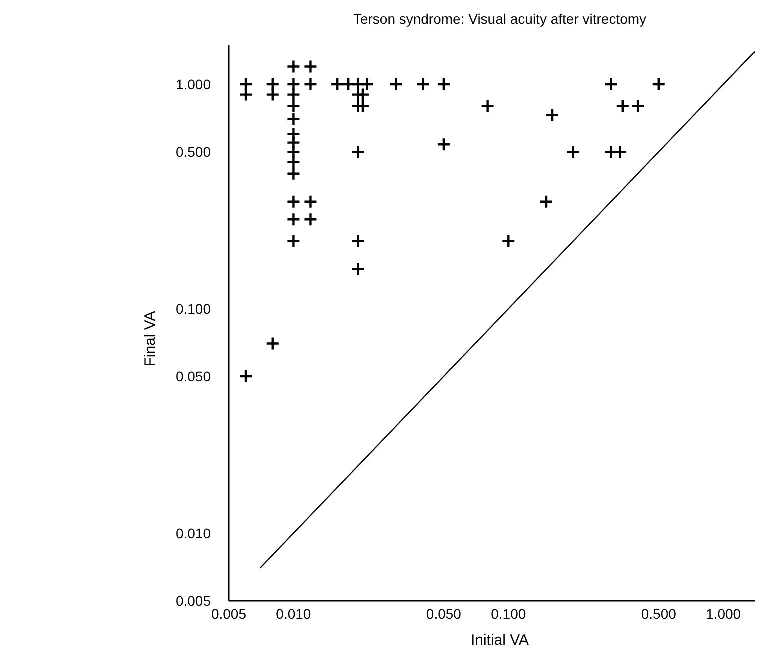 The image size is (763, 660). What do you see at coordinates (508, 614) in the screenshot?
I see `x-tick-label: 0.100` at bounding box center [508, 614].